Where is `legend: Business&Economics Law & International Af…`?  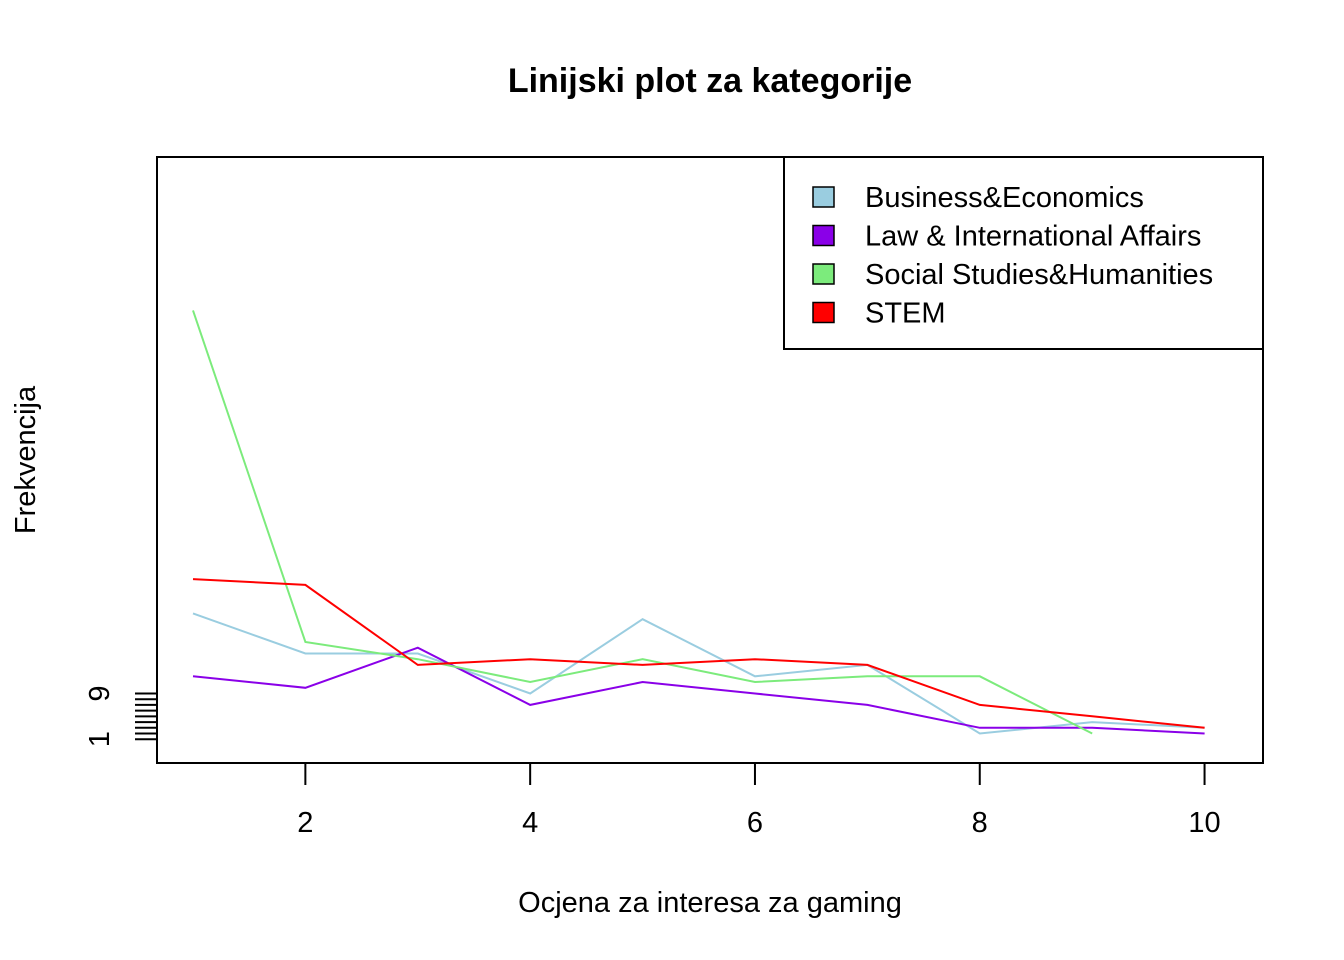 legend: Business&Economics Law & International Af… is located at coordinates (1023, 253).